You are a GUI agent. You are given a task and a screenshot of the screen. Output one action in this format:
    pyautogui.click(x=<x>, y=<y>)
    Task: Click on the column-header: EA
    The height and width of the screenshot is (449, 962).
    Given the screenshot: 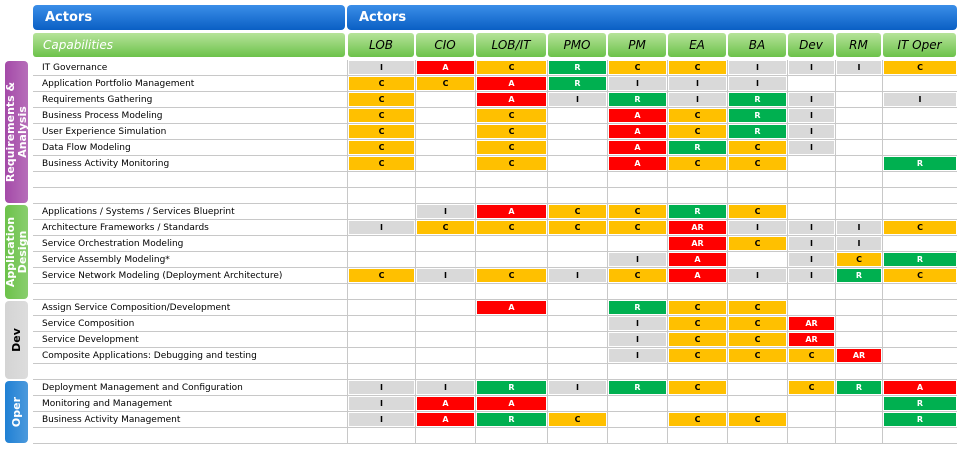 What is the action you would take?
    pyautogui.click(x=697, y=45)
    